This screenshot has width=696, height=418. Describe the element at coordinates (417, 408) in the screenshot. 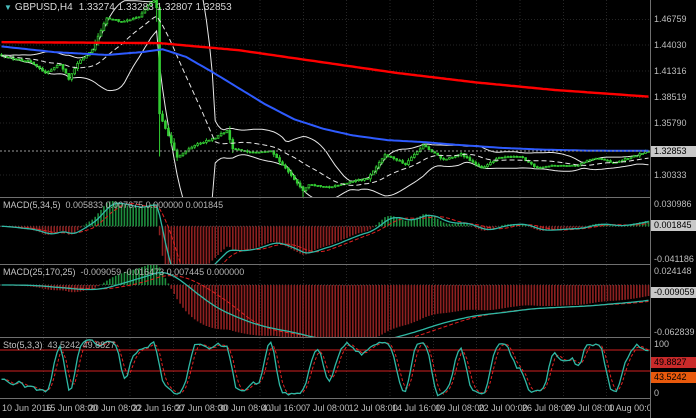

I see `time-axis-label: 14 Jul 16:00` at that location.